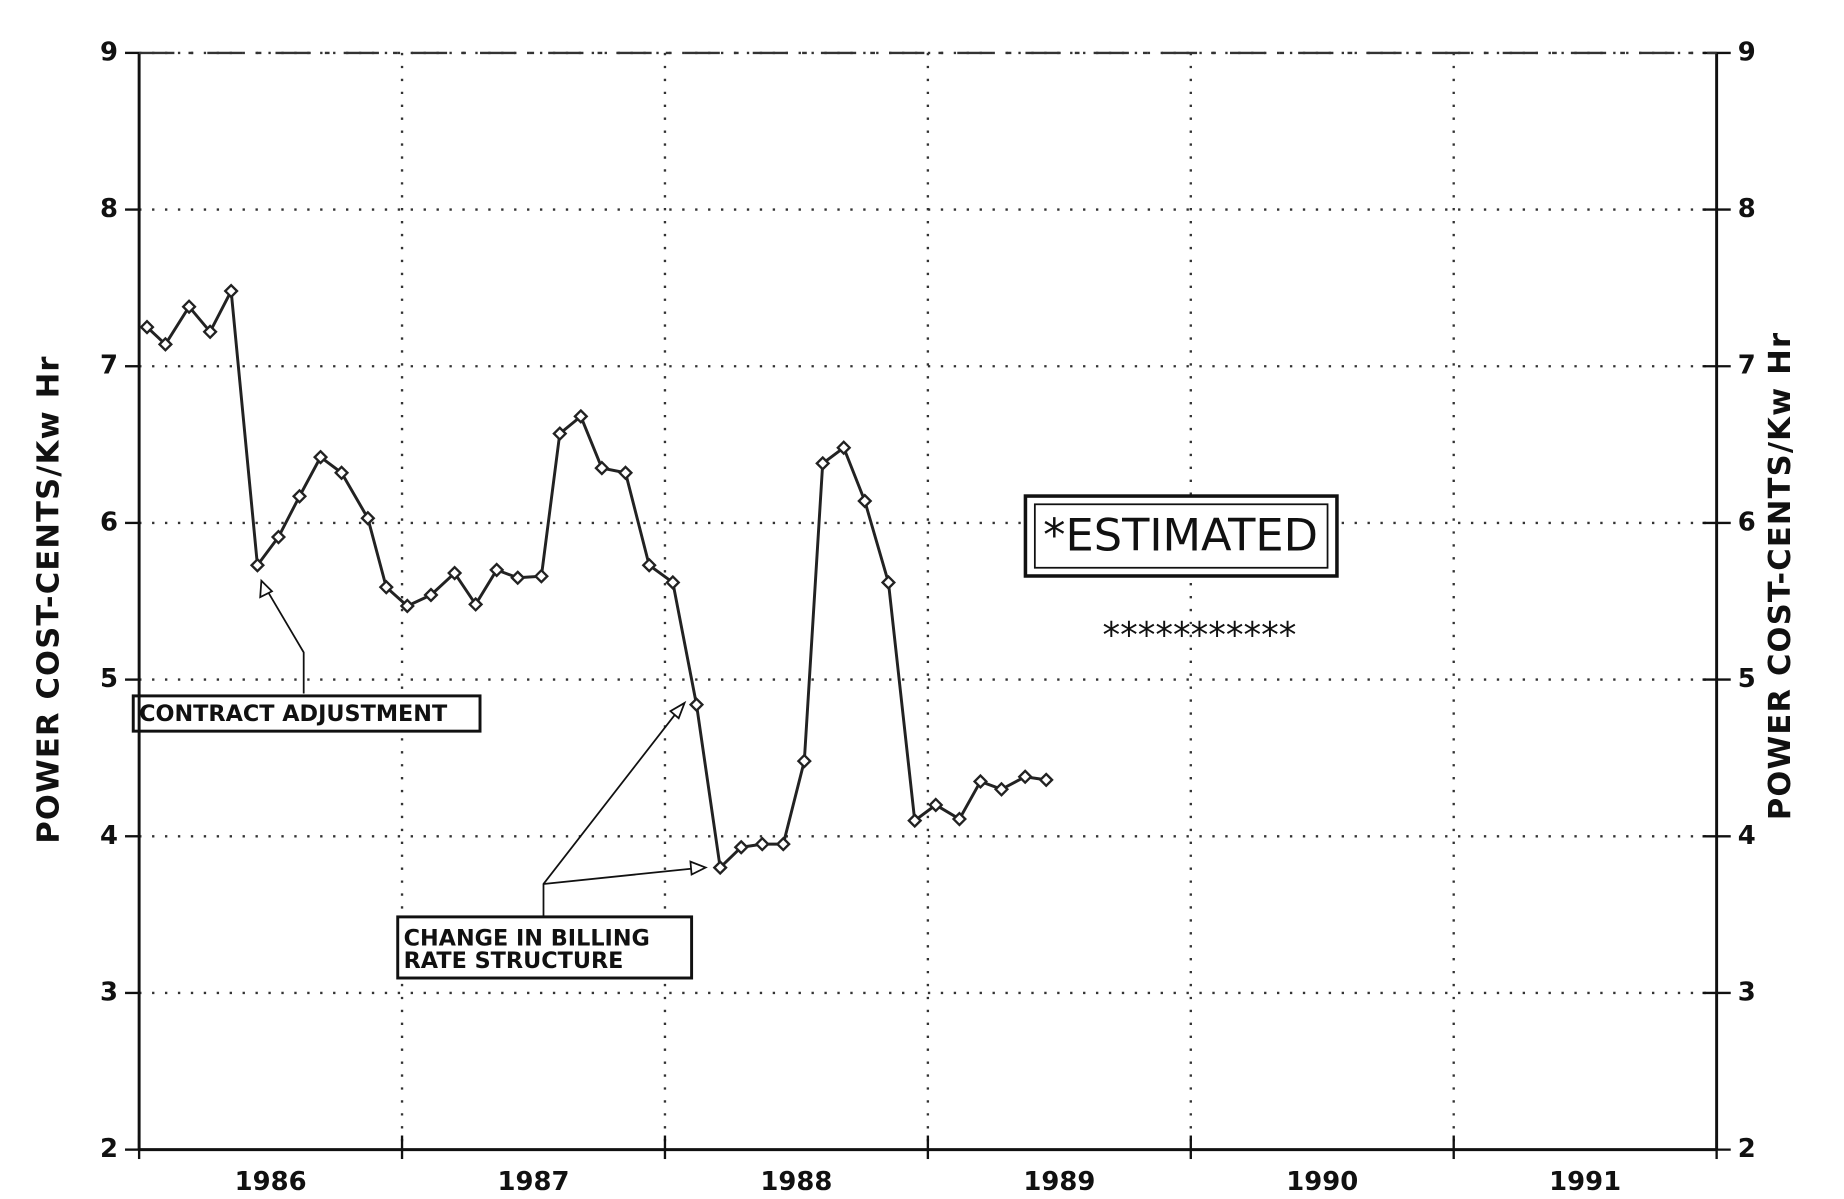  What do you see at coordinates (48, 599) in the screenshot?
I see `y-axis-title: POWER COST-CENTS/Kw Hr` at bounding box center [48, 599].